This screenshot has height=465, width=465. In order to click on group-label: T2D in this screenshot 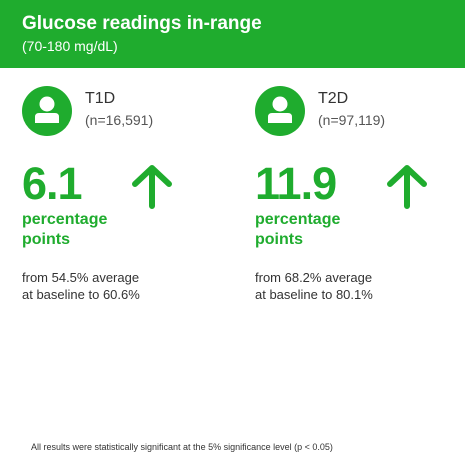, I will do `click(333, 98)`.